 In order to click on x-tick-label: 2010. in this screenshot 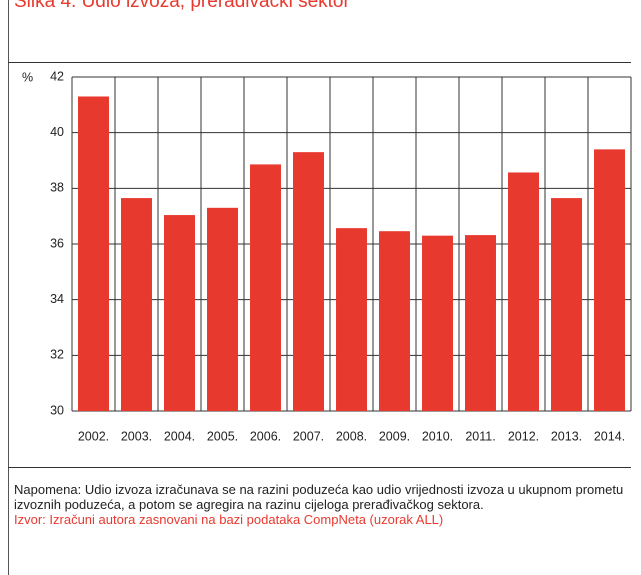, I will do `click(437, 436)`.